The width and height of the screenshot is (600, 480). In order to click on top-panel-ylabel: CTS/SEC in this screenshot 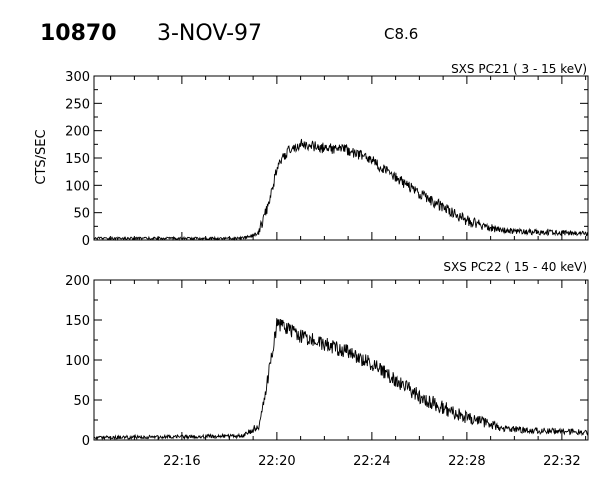, I will do `click(41, 156)`.